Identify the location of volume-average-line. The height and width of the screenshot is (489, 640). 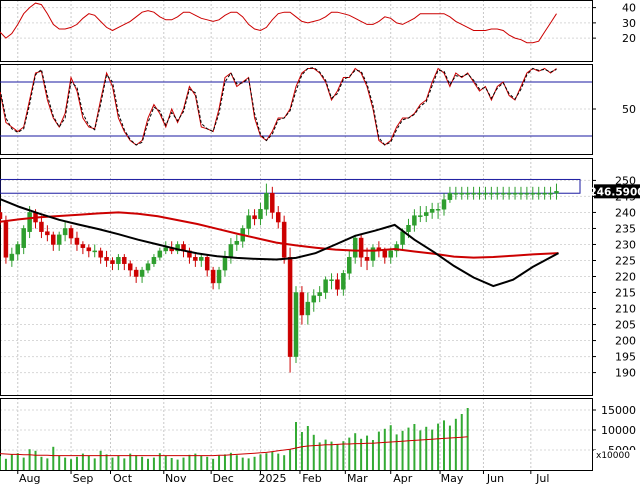
(234, 446).